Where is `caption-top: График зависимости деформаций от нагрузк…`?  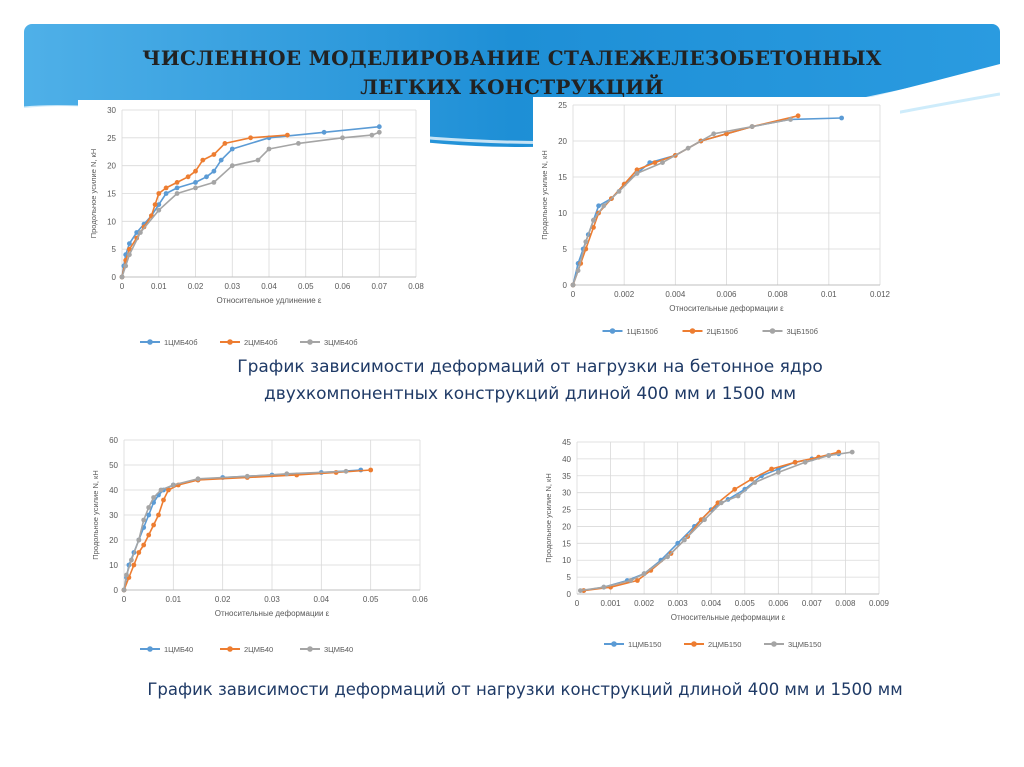
caption-top: График зависимости деформаций от нагрузк… is located at coordinates (530, 380).